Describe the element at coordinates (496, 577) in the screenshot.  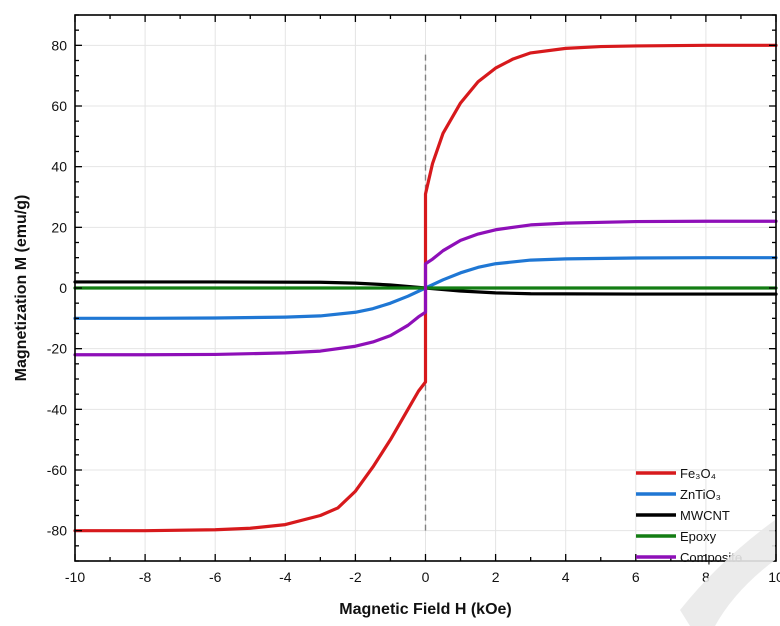
I see `x-tick-label: 2` at that location.